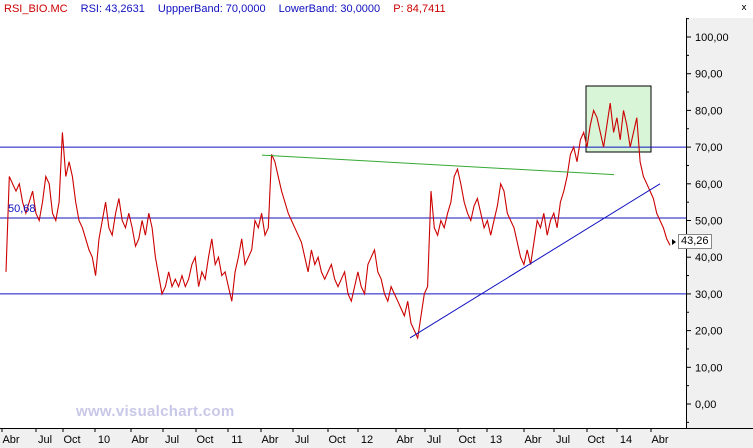 The image size is (753, 448). I want to click on x-tick-label: 12, so click(367, 440).